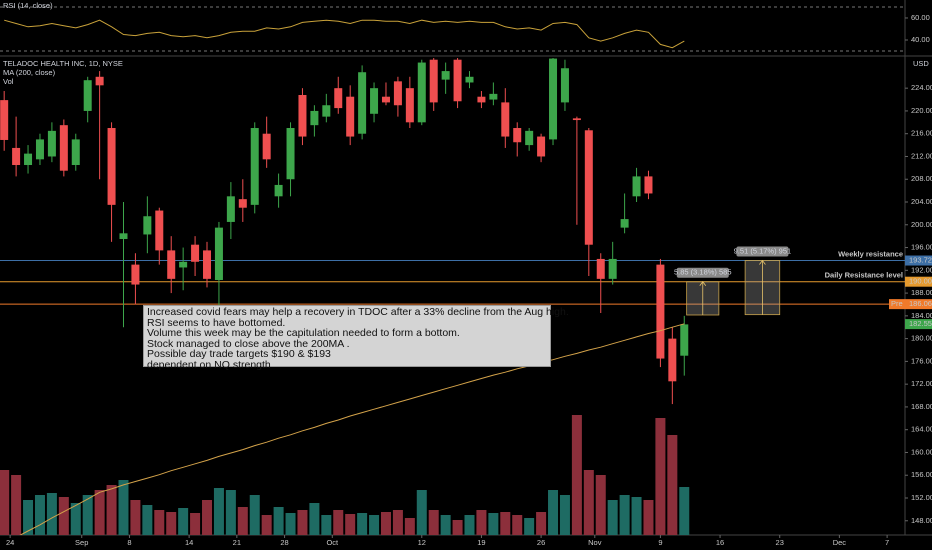  I want to click on level-price-label: 193.72, so click(920, 260).